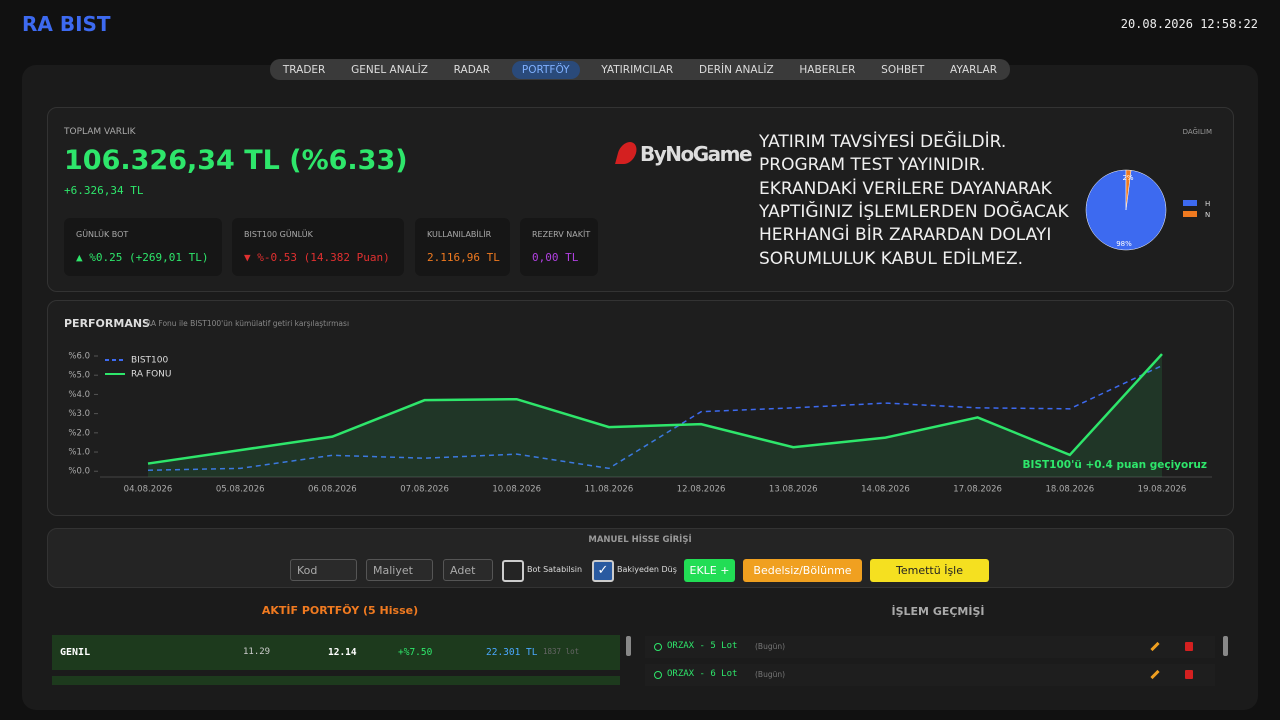  What do you see at coordinates (104, 190) in the screenshot?
I see `total-change: +6.326,34 TL` at bounding box center [104, 190].